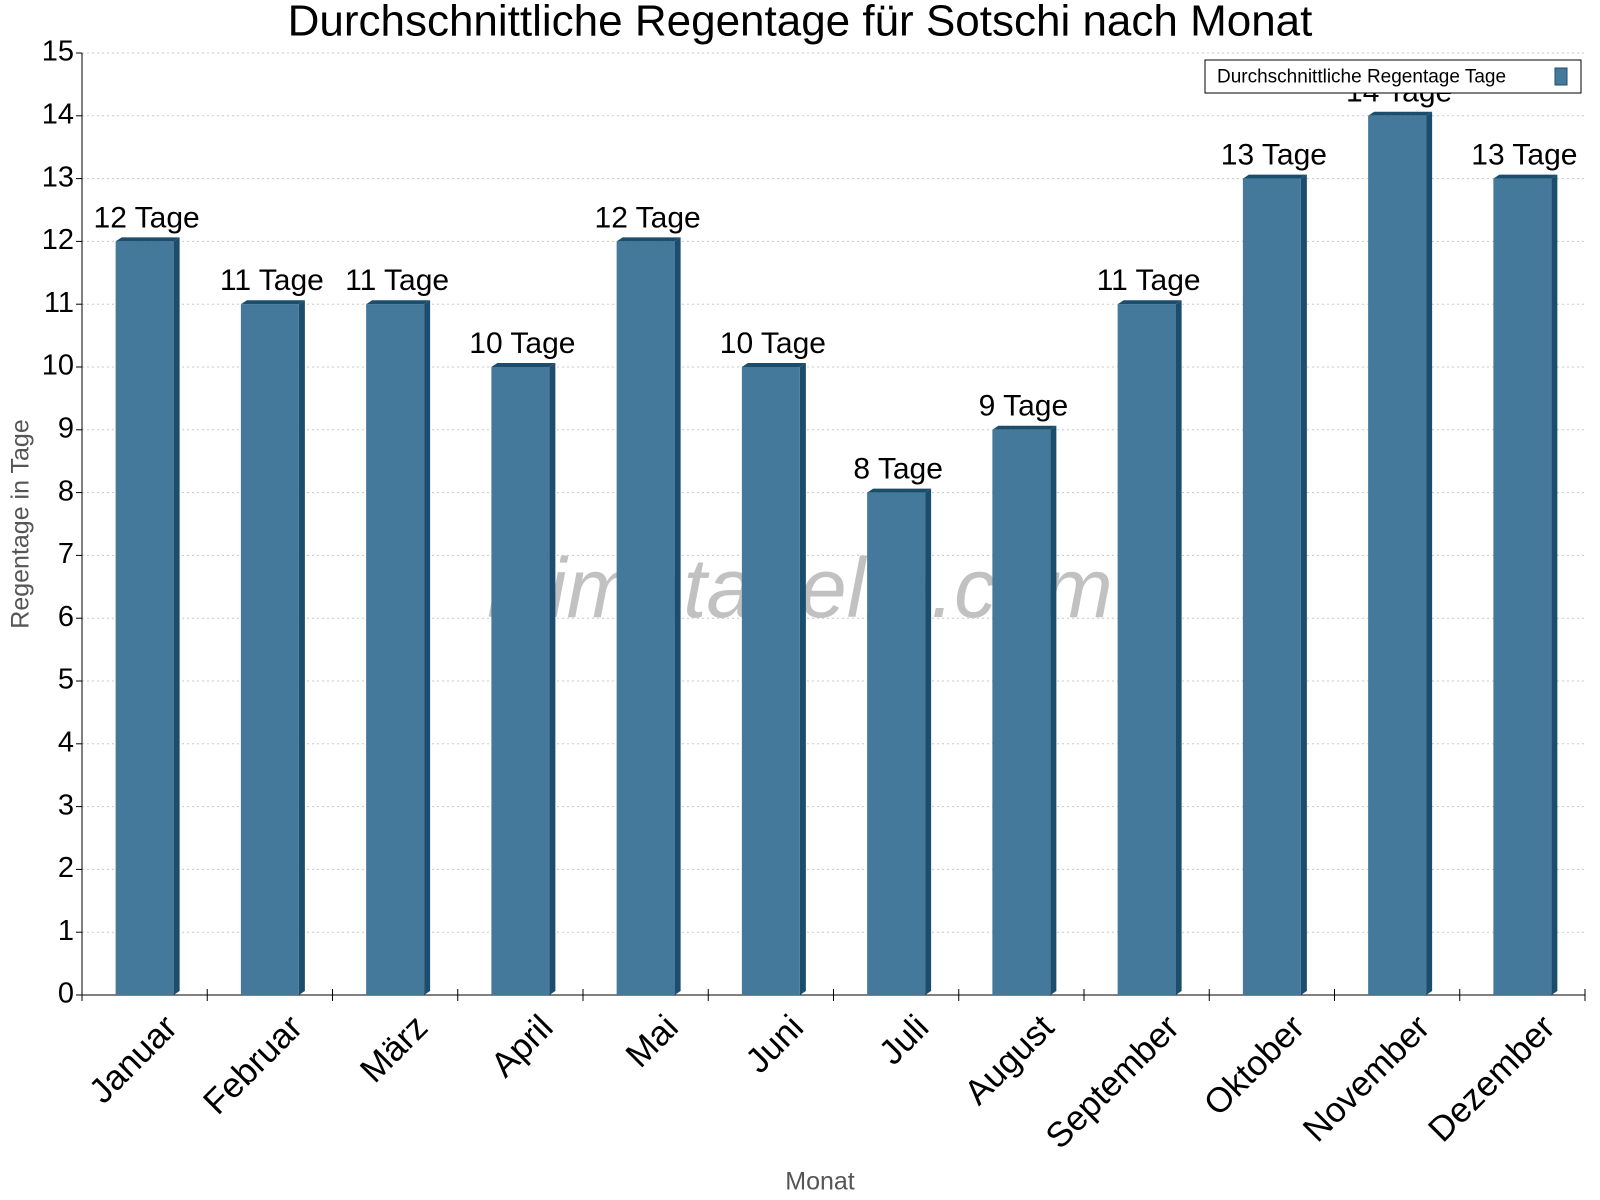 The height and width of the screenshot is (1200, 1600). What do you see at coordinates (66, 617) in the screenshot?
I see `y-tick-label: 6` at bounding box center [66, 617].